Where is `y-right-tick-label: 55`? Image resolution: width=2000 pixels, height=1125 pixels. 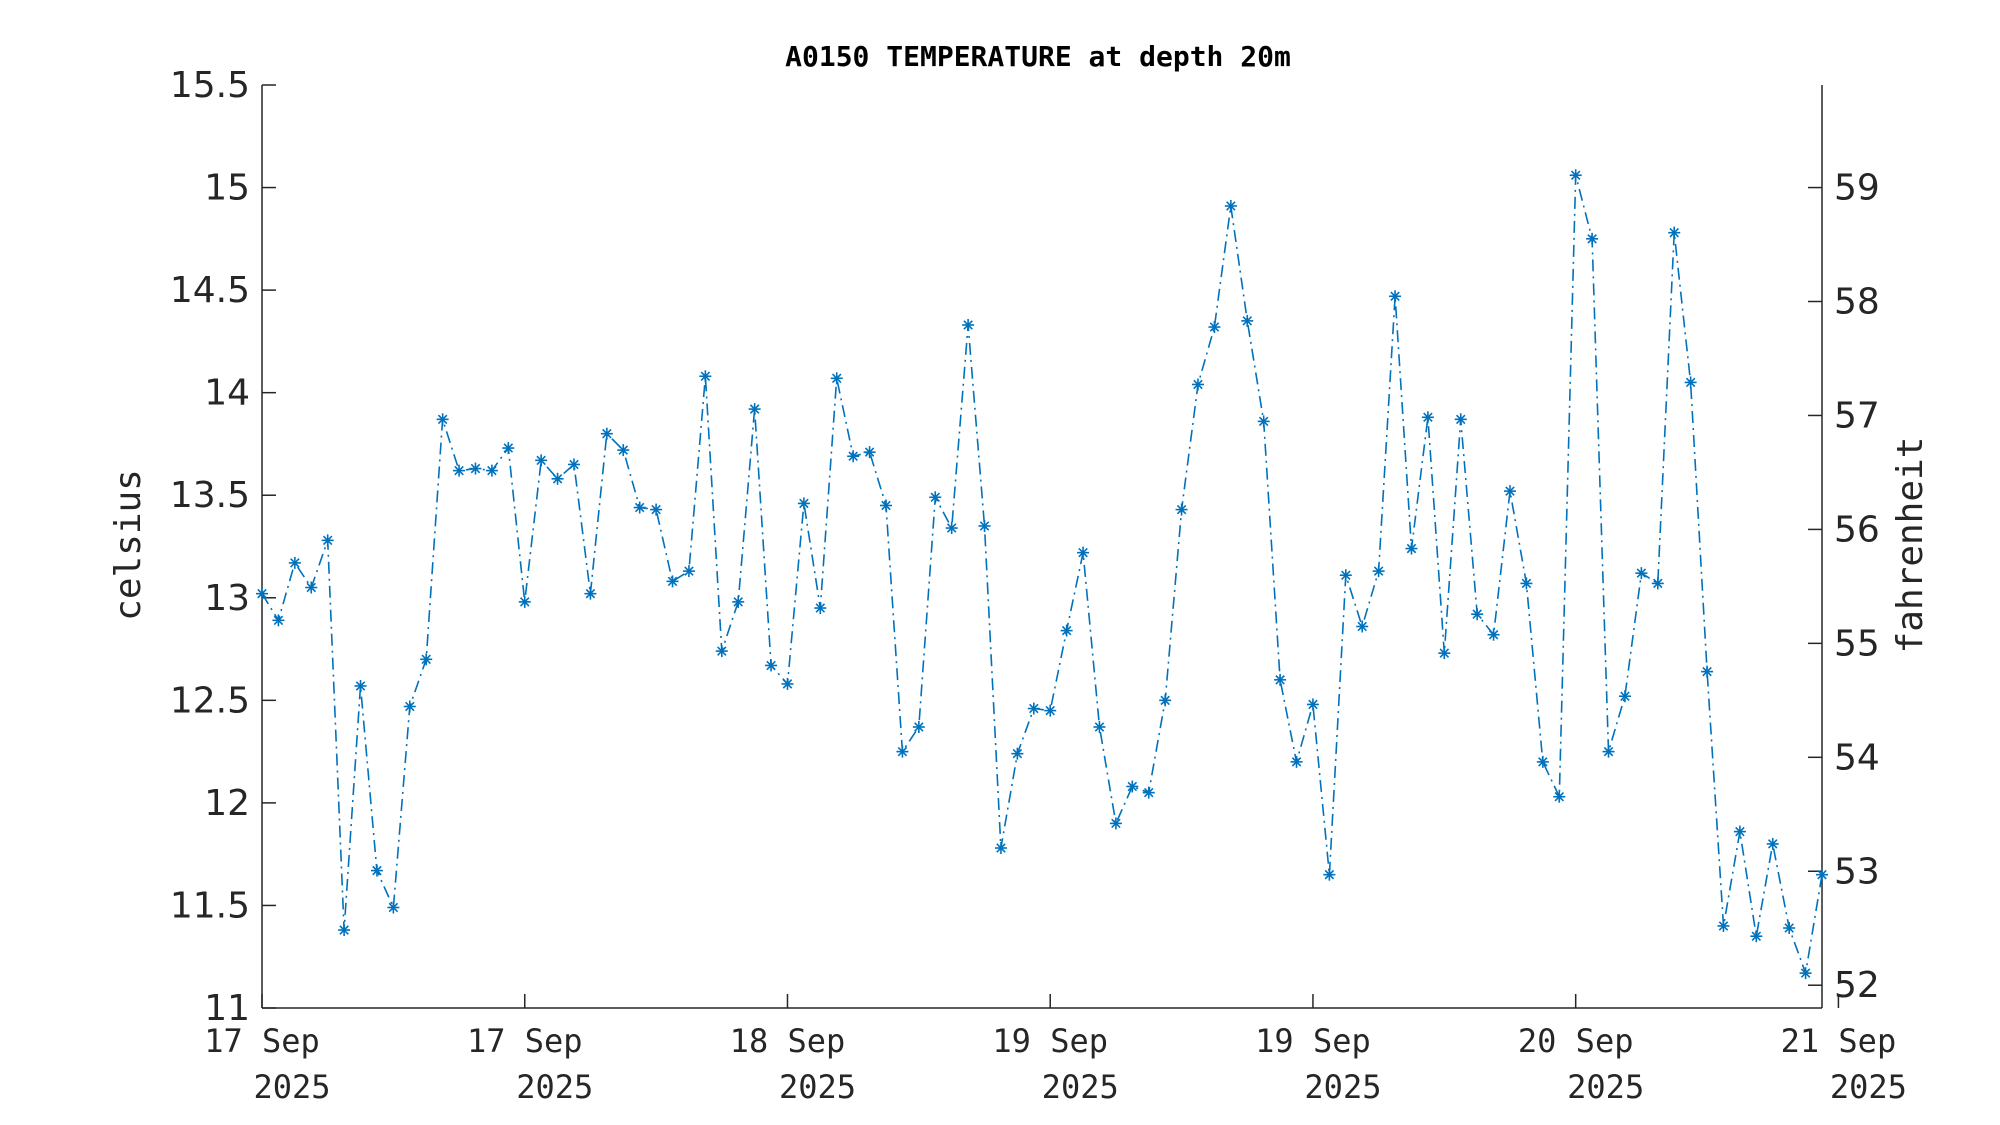
y-right-tick-label: 55 is located at coordinates (1857, 643).